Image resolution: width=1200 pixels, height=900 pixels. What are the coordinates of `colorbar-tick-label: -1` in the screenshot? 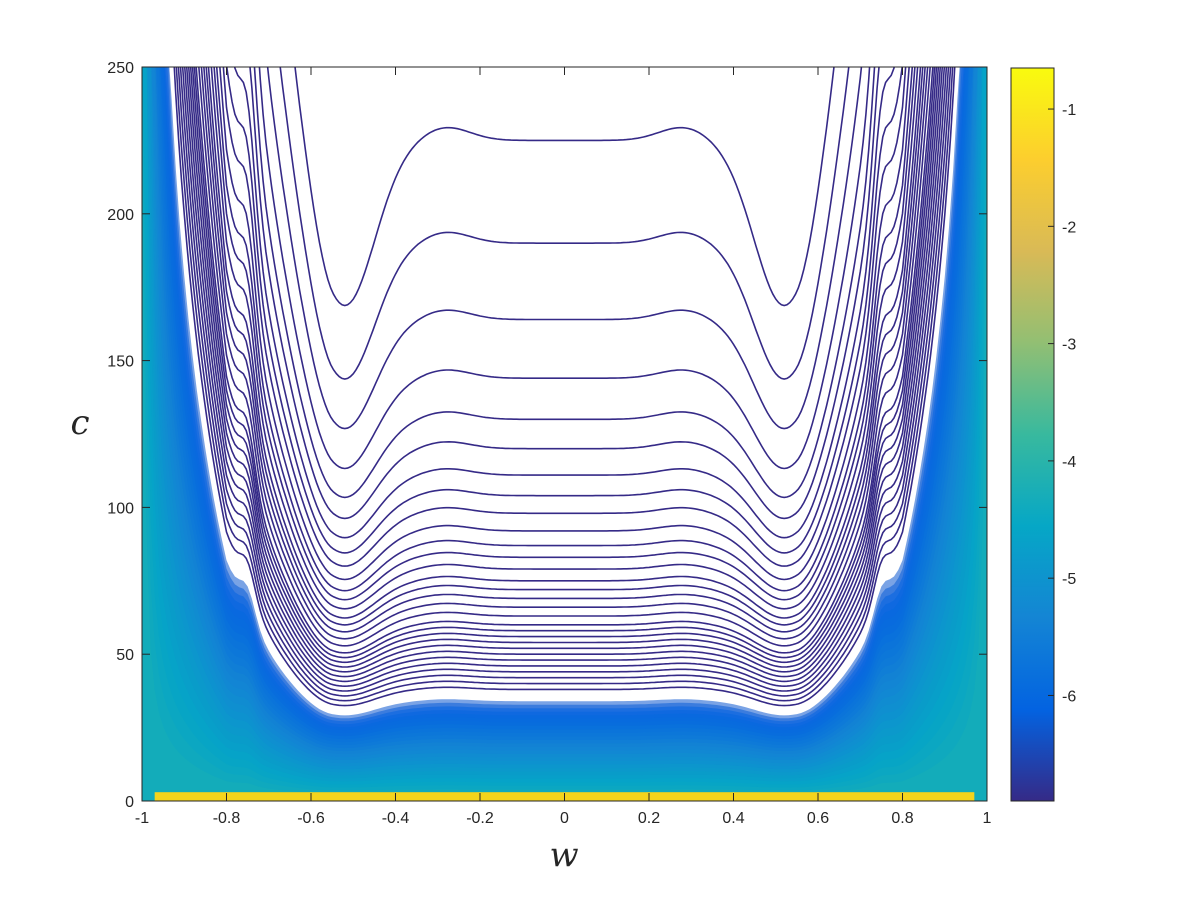 It's located at (1069, 110).